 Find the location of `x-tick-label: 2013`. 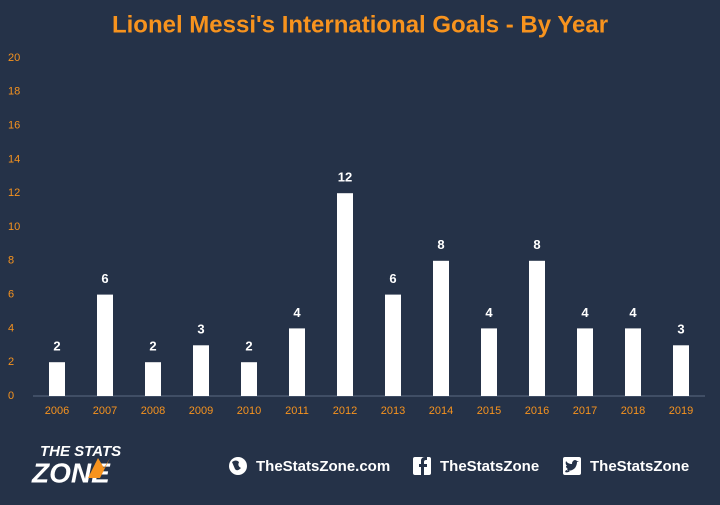

x-tick-label: 2013 is located at coordinates (393, 411).